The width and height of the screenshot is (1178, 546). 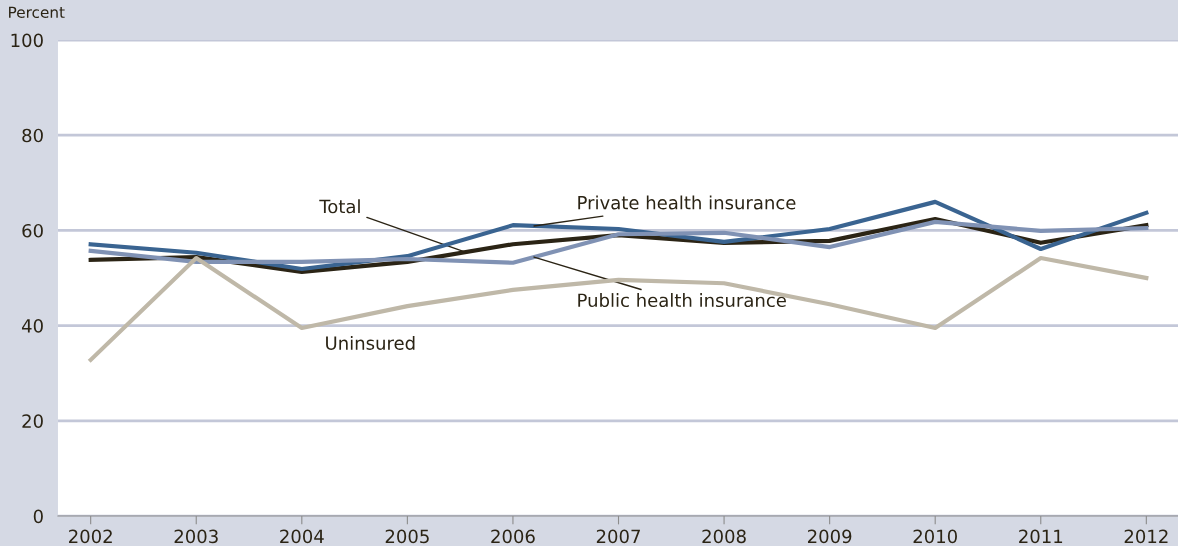 I want to click on y-tick-label: 80, so click(x=32, y=135).